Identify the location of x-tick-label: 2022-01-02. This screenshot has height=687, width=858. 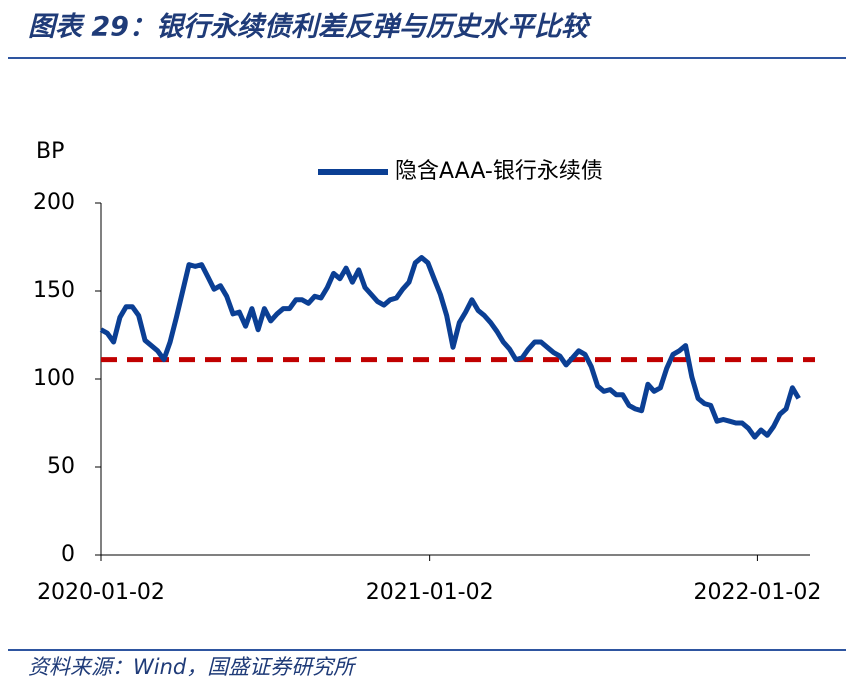
(757, 592).